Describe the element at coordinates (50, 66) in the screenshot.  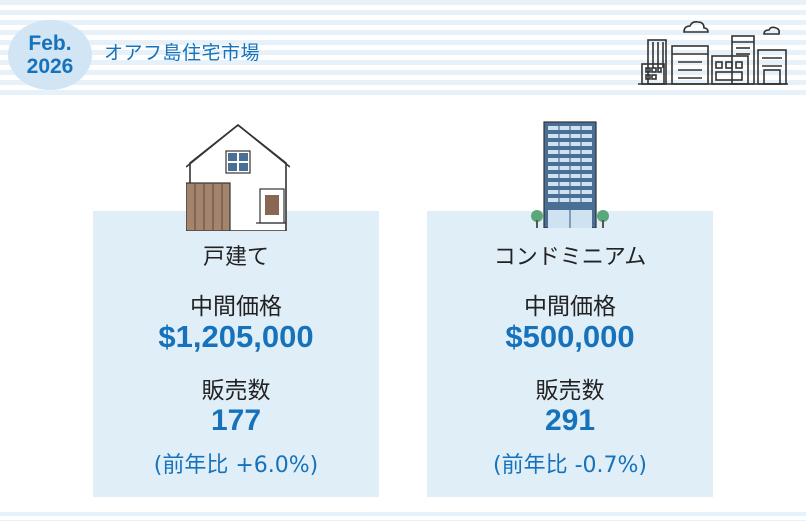
I see `date-year: 2026` at that location.